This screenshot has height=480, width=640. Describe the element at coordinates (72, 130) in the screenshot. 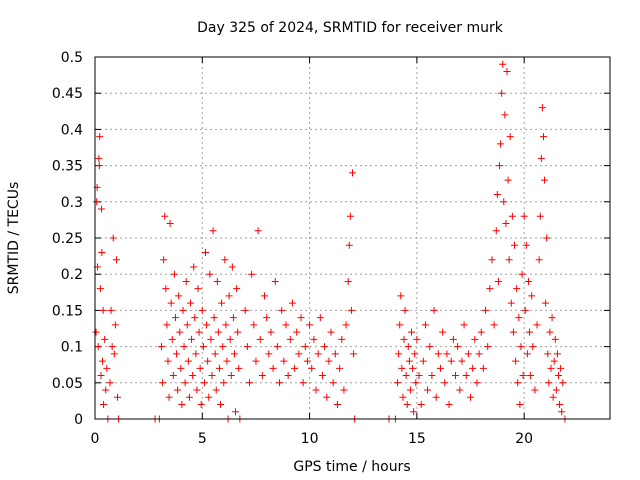

I see `y-tick-label: 0.4` at that location.